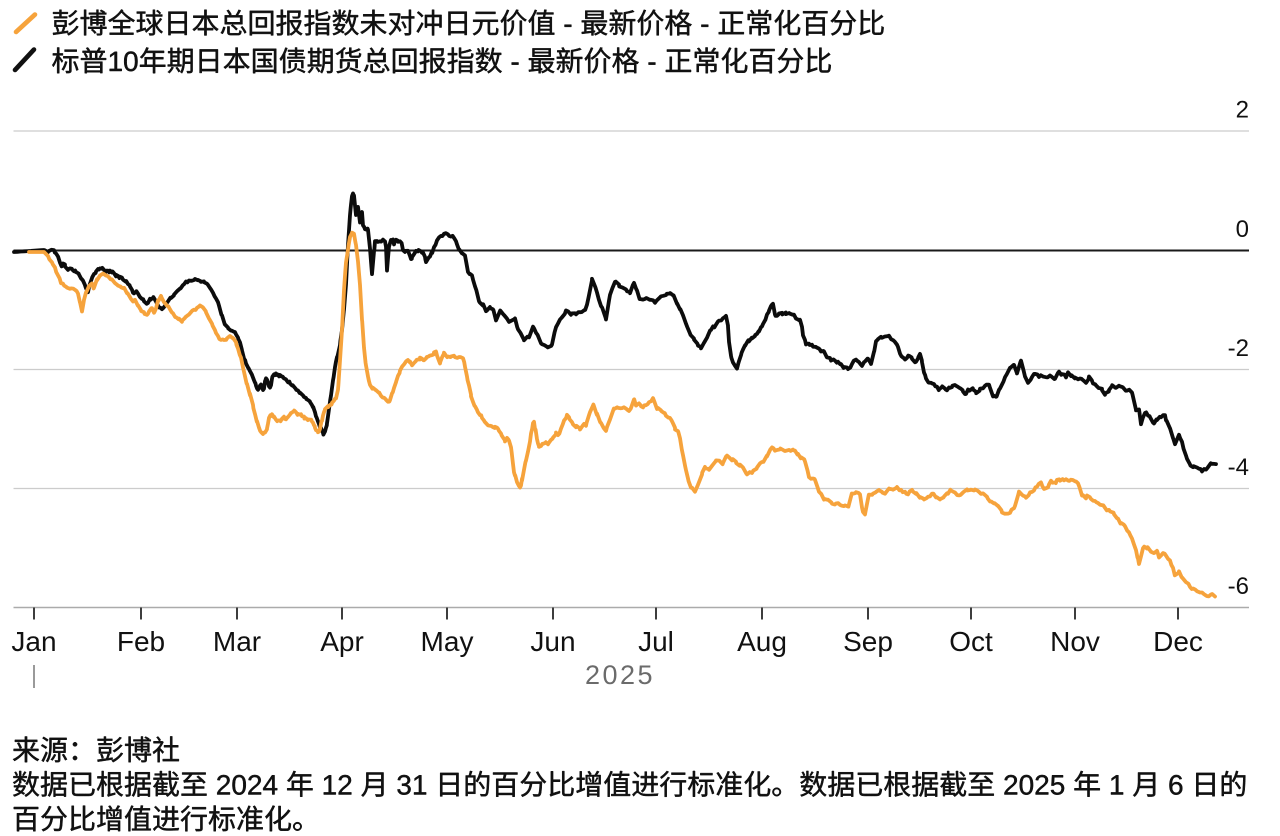  I want to click on svg-text: Feb, so click(141, 641).